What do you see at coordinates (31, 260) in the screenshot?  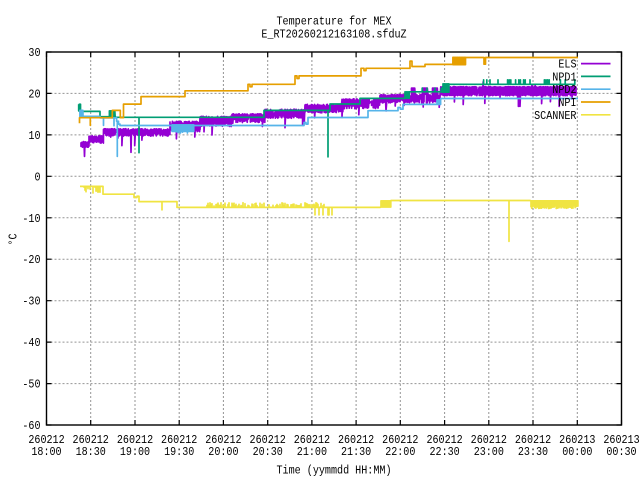 I see `svg-text: -20` at bounding box center [31, 260].